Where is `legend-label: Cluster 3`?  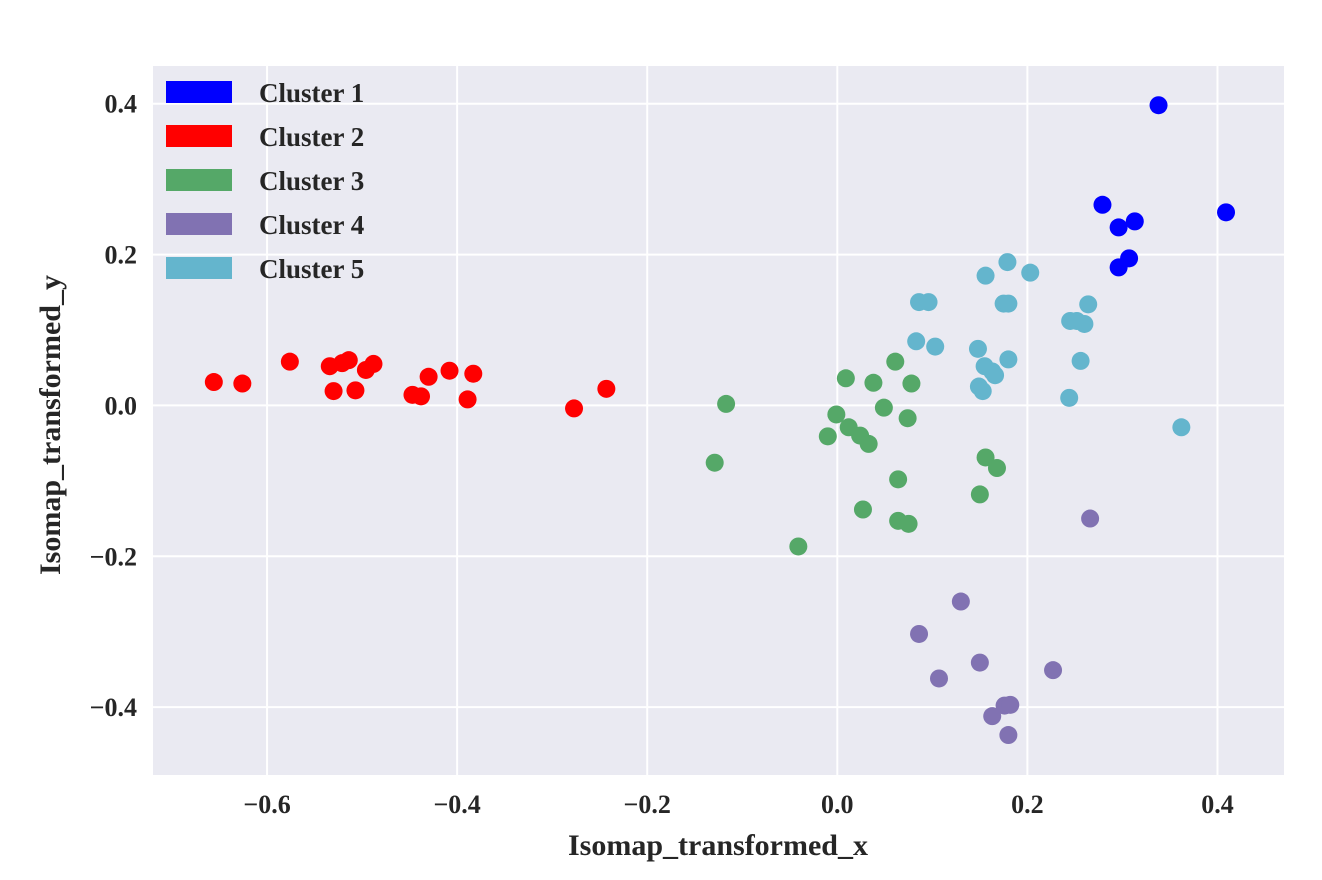 legend-label: Cluster 3 is located at coordinates (311, 181).